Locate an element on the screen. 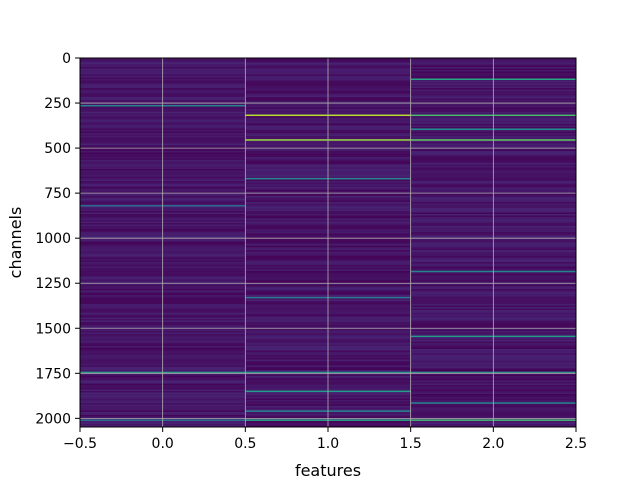  x-tick-label: 1.0 is located at coordinates (328, 444).